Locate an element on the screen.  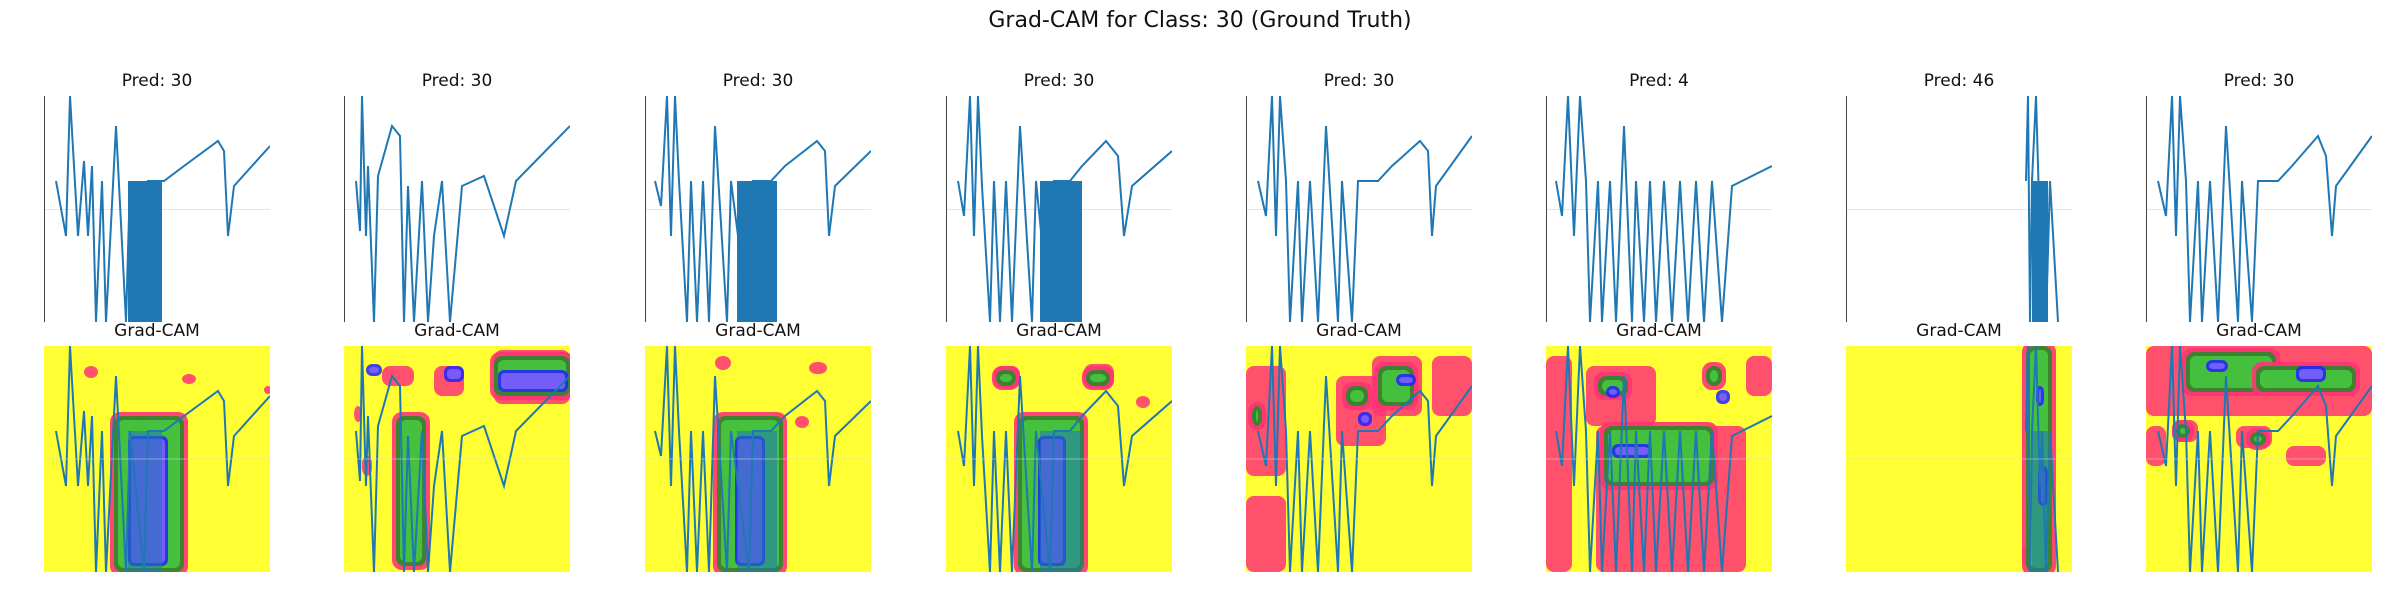
subplot-column-7: Pred: 46 Grad-CAM is located at coordinates (1959, 300).